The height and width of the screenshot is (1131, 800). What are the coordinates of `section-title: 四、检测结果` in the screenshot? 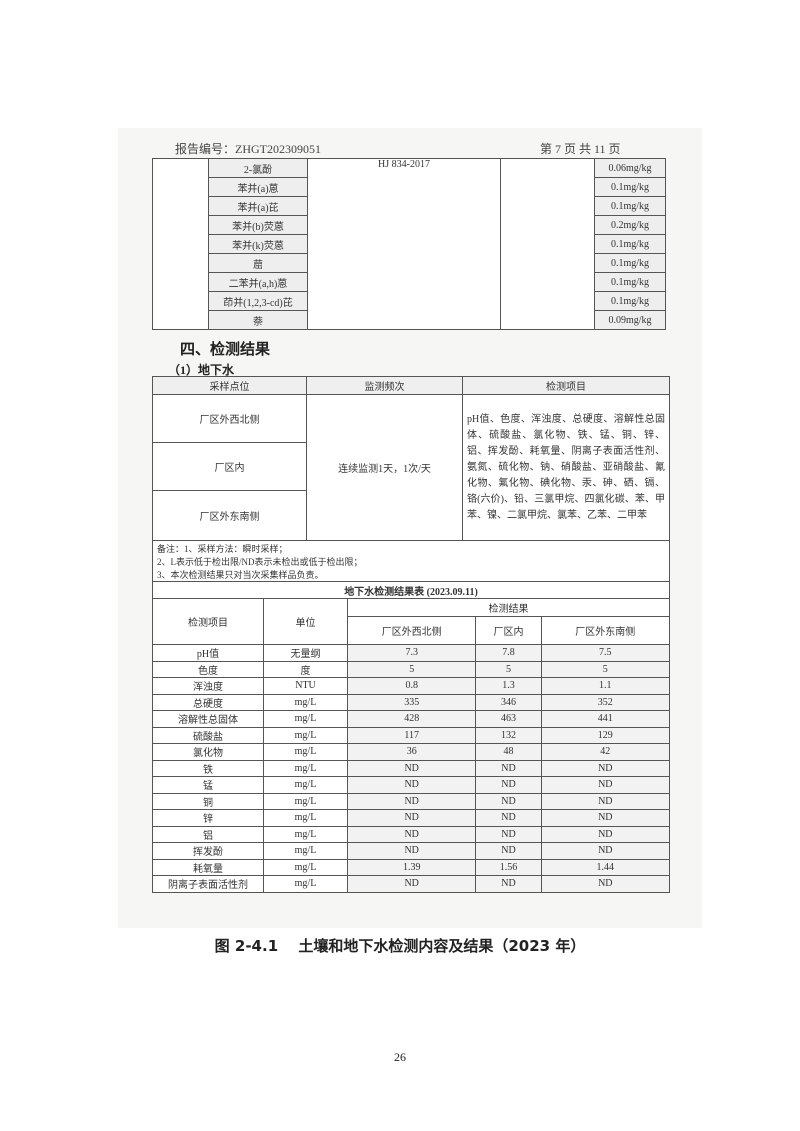 It's located at (225, 350).